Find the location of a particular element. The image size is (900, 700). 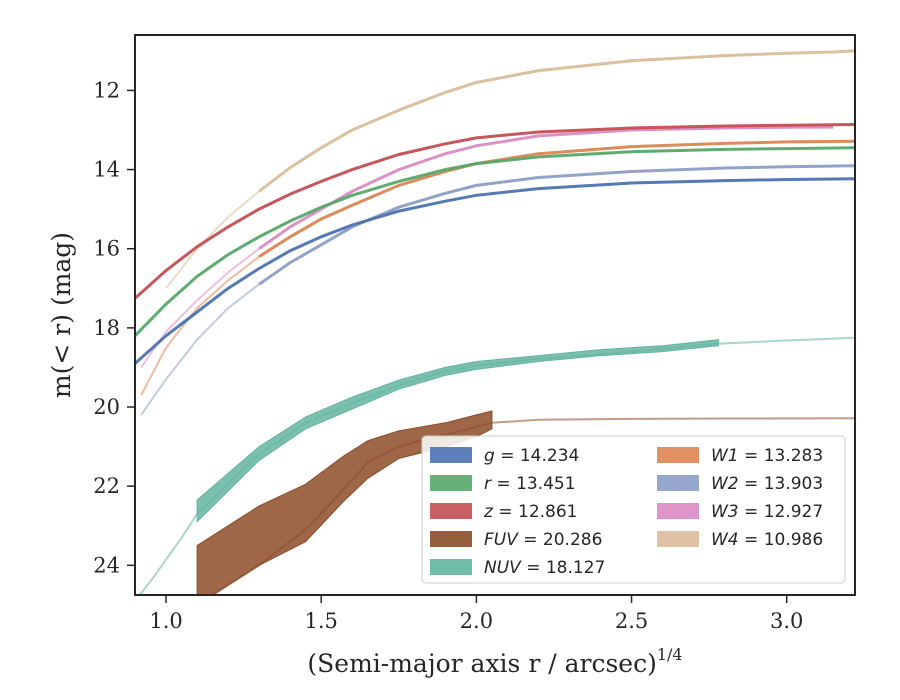

legend-label: z = 12.861 is located at coordinates (530, 512).